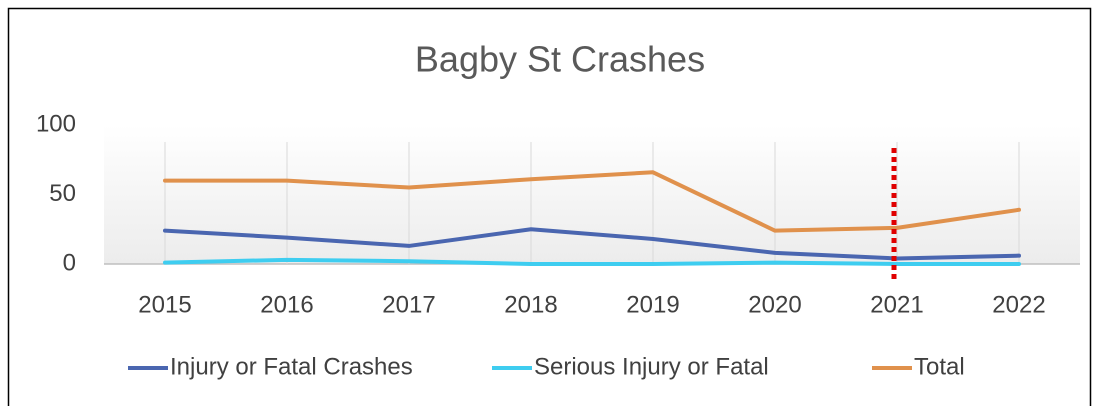  I want to click on x-tick-label: 2021, so click(896, 304).